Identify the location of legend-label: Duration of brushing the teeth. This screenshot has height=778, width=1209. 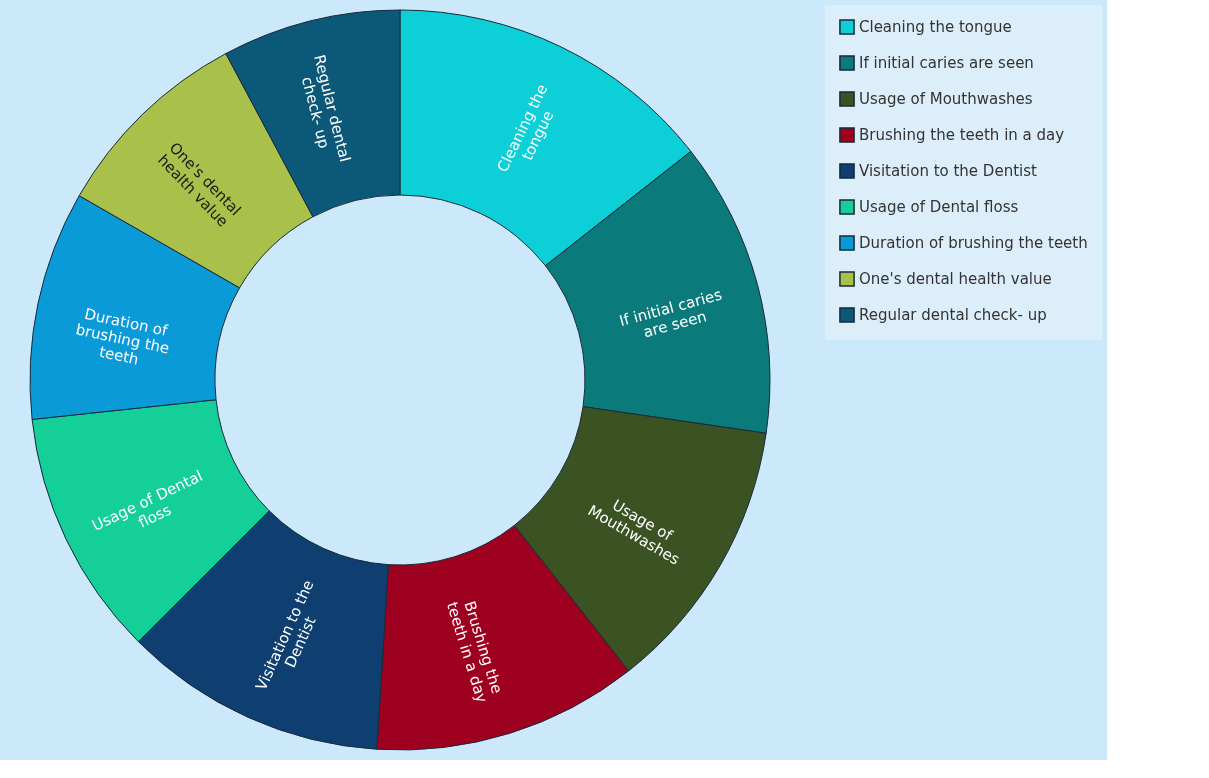
(973, 243).